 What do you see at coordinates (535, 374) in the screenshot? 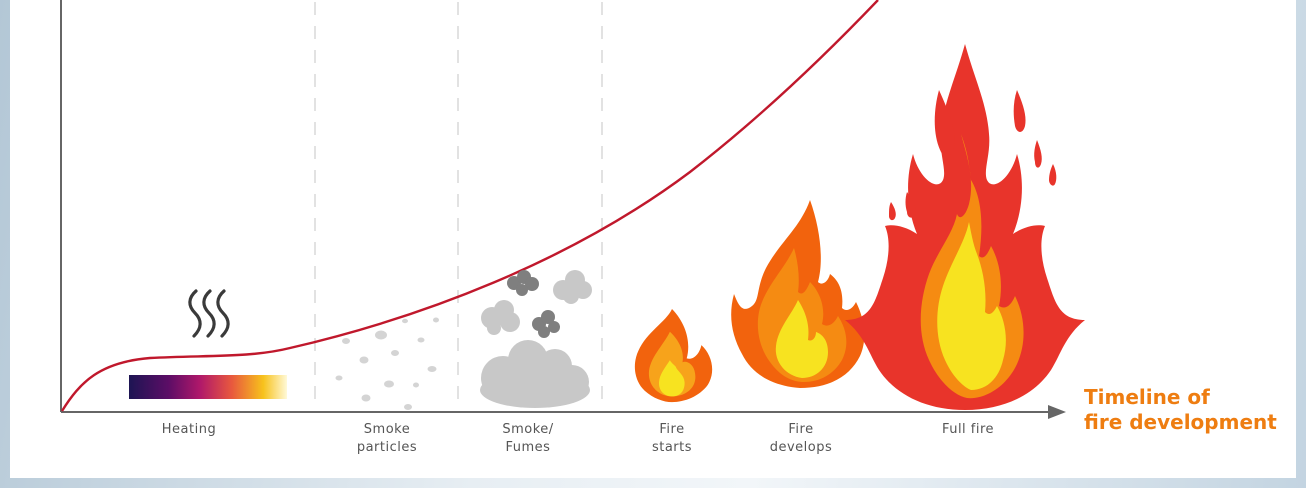
I see `large-smoke-cloud` at bounding box center [535, 374].